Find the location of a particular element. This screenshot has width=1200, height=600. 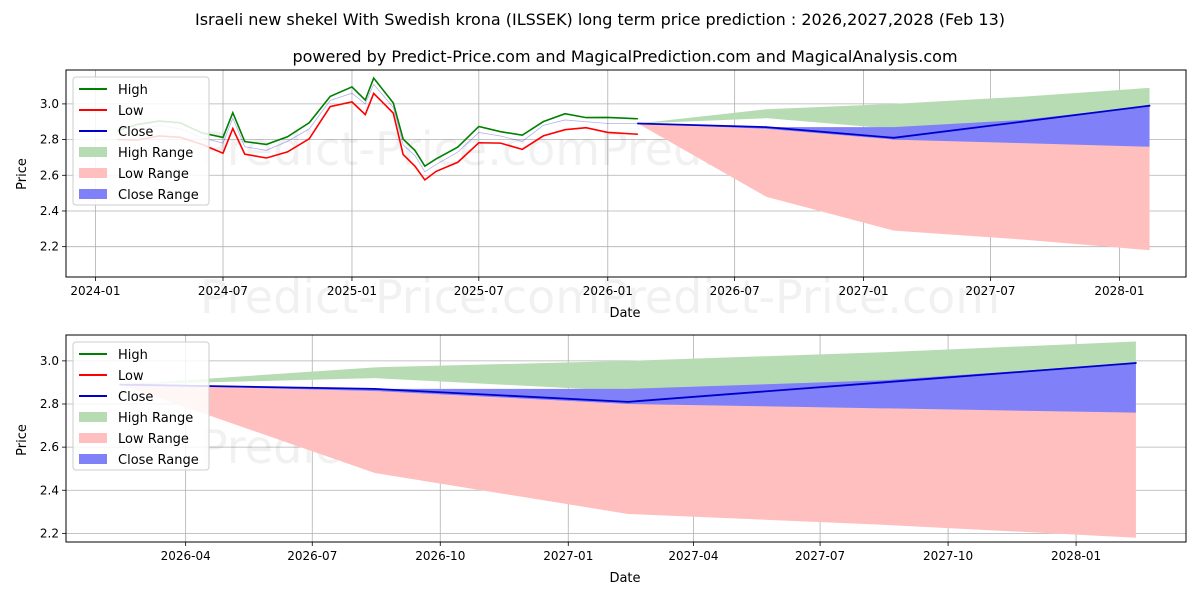

x-tick-label: 2025-07 is located at coordinates (479, 291).